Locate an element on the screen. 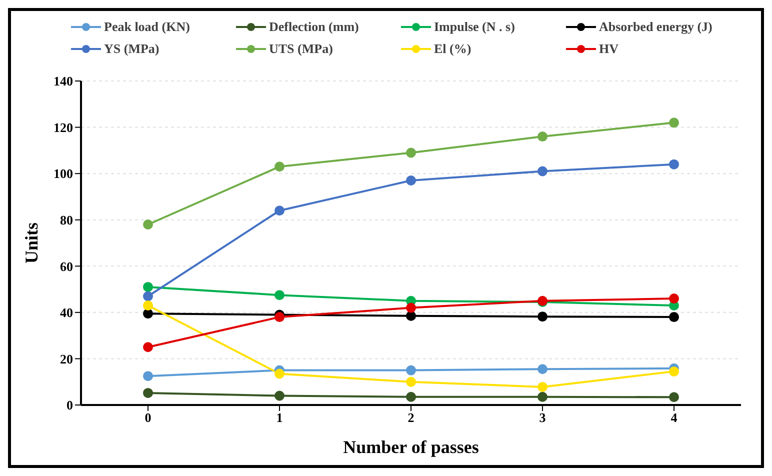  y-tick-label: 40 is located at coordinates (66, 312).